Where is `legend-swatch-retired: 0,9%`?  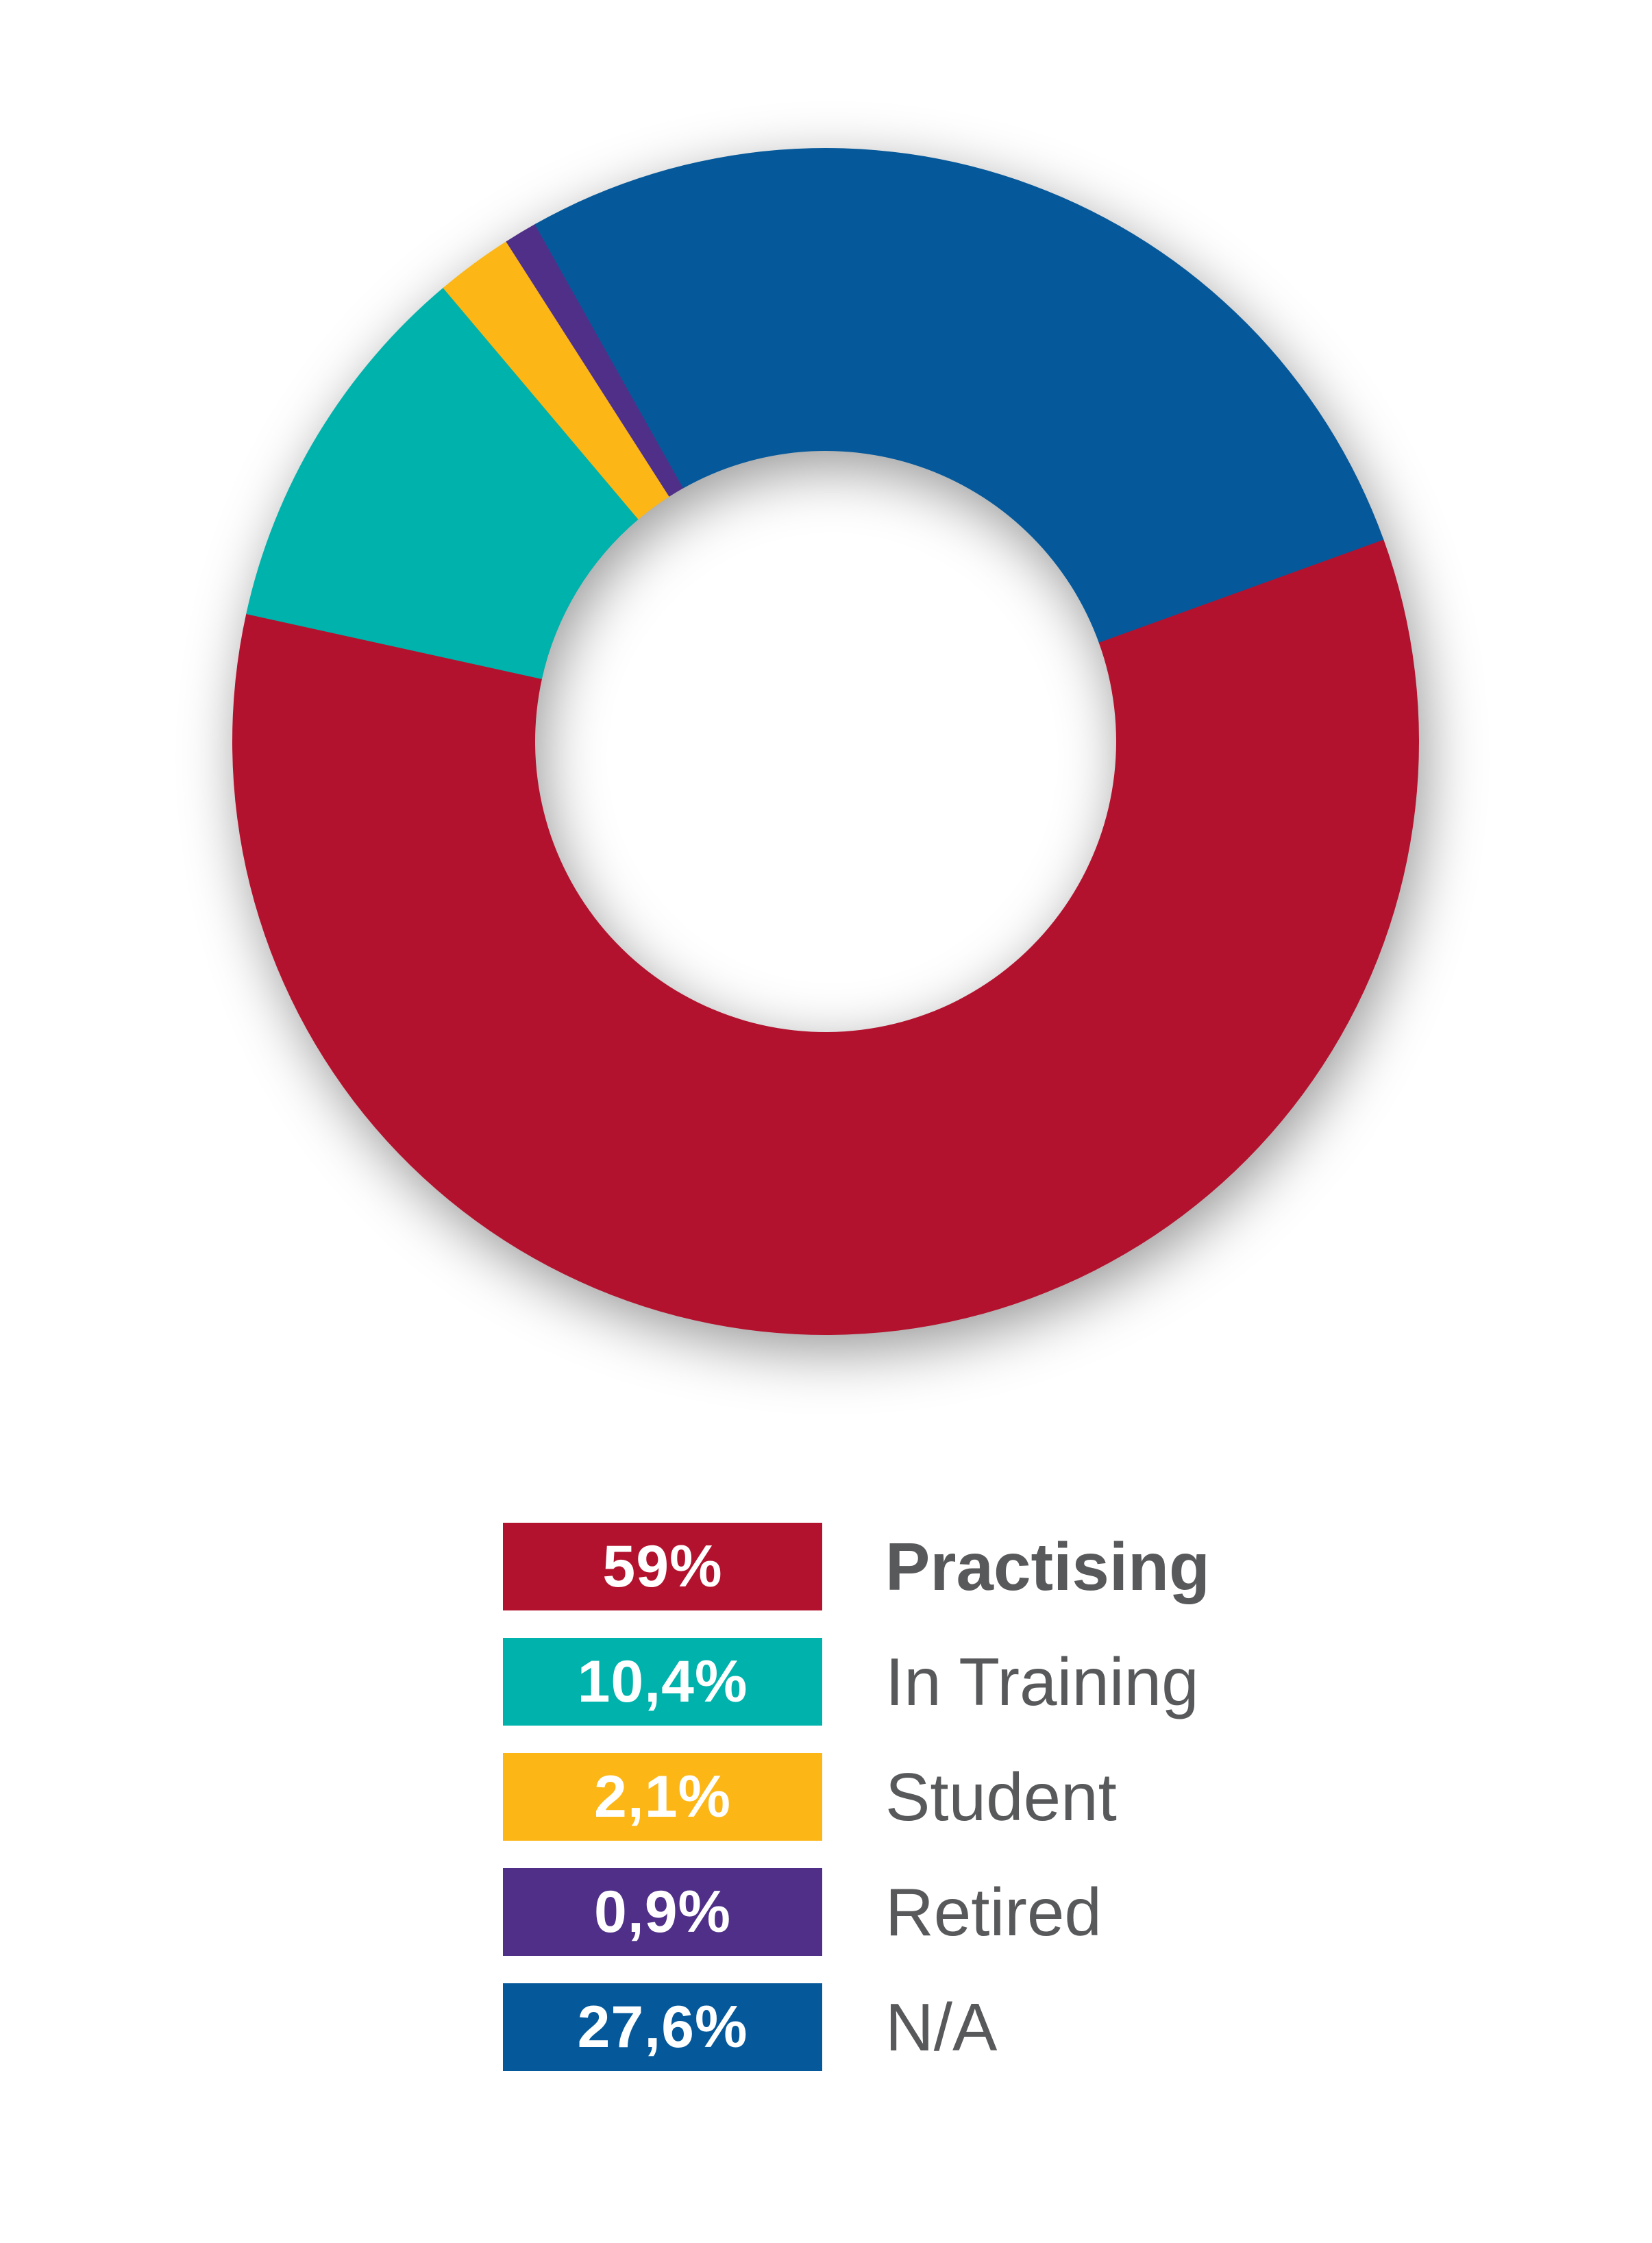
legend-swatch-retired: 0,9% is located at coordinates (662, 1912).